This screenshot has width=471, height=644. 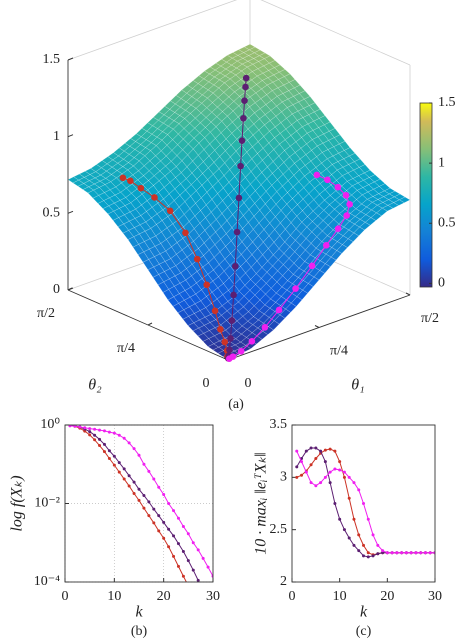 I want to click on x-tick-label: 20, so click(x=387, y=596).